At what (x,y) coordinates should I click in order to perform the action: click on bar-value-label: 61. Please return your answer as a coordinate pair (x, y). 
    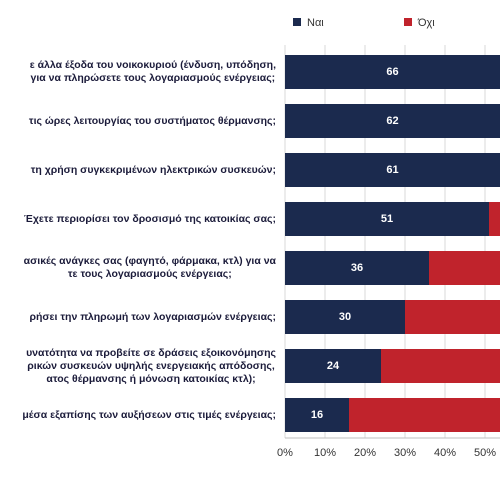
    Looking at the image, I should click on (392, 170).